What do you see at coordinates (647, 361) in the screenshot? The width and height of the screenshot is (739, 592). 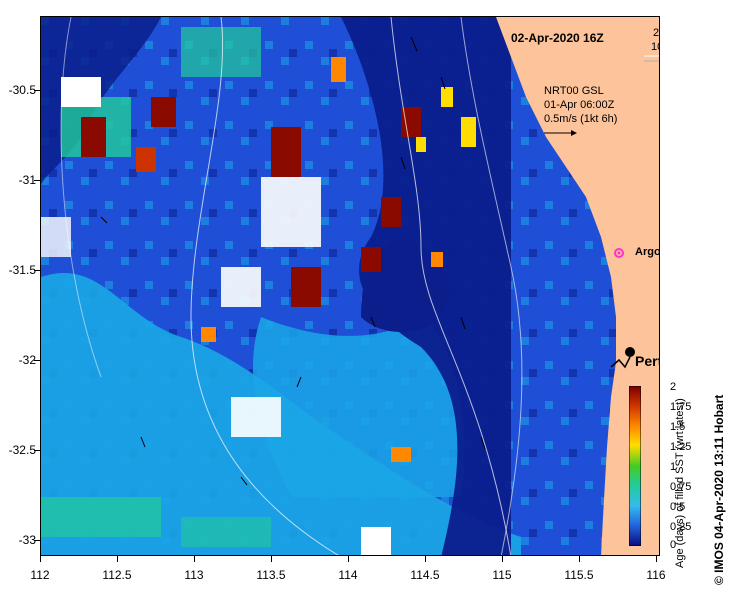 I see `perth-label: Perth` at bounding box center [647, 361].